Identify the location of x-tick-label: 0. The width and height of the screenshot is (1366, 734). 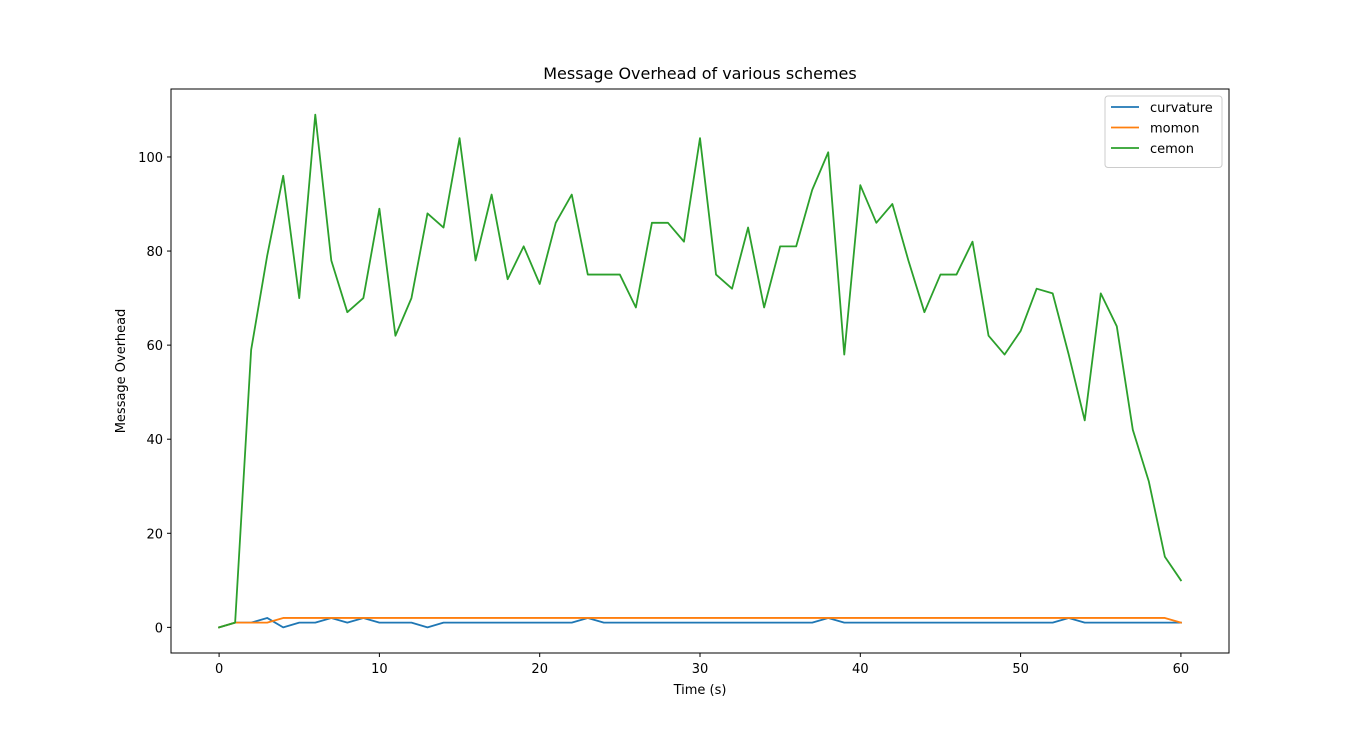
(219, 669).